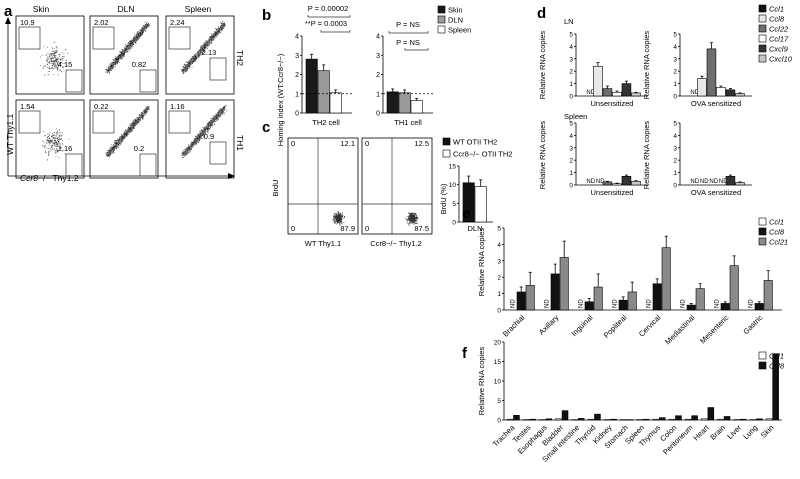  Describe the element at coordinates (240, 143) in the screenshot. I see `row-title-th1: TH1` at that location.